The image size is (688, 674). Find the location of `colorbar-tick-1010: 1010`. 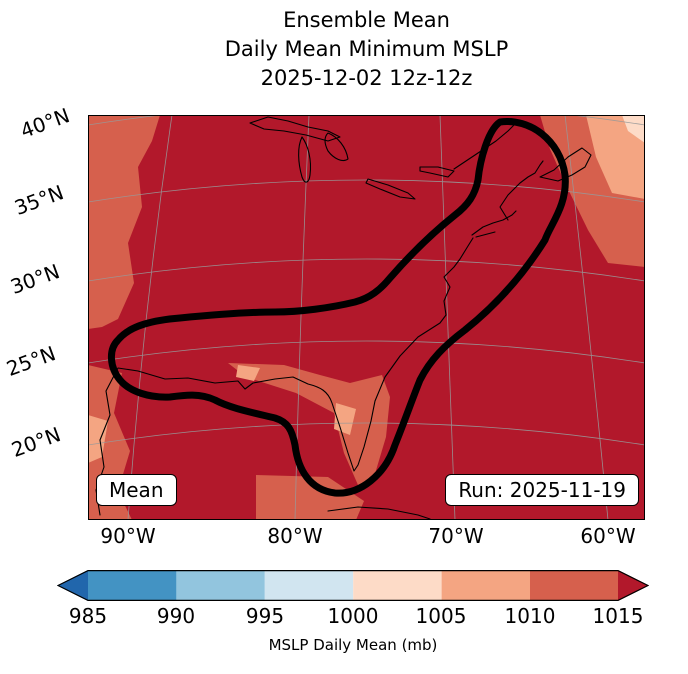

colorbar-tick-1010: 1010 is located at coordinates (530, 616).